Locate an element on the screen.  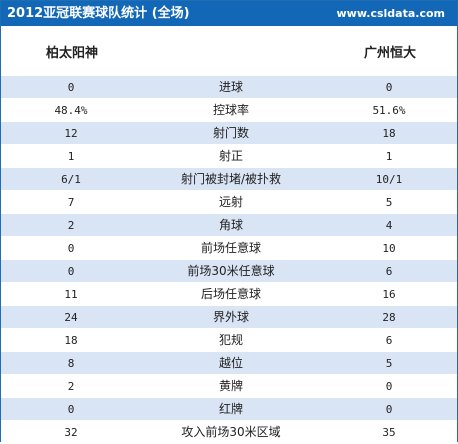
away-value: 16 is located at coordinates (389, 294).